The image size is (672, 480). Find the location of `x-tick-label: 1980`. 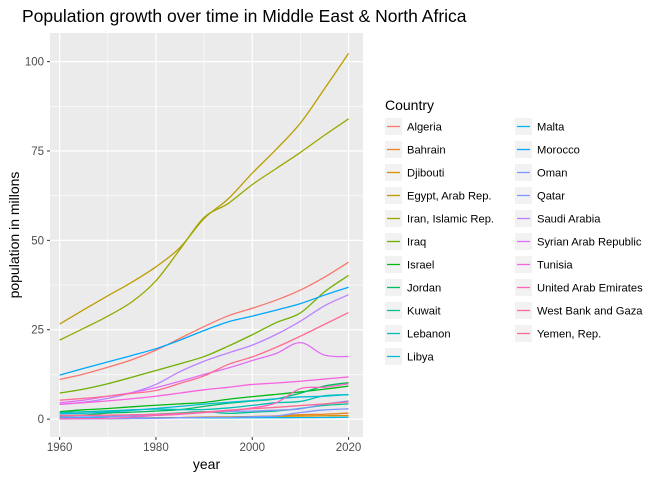

x-tick-label: 1980 is located at coordinates (156, 448).